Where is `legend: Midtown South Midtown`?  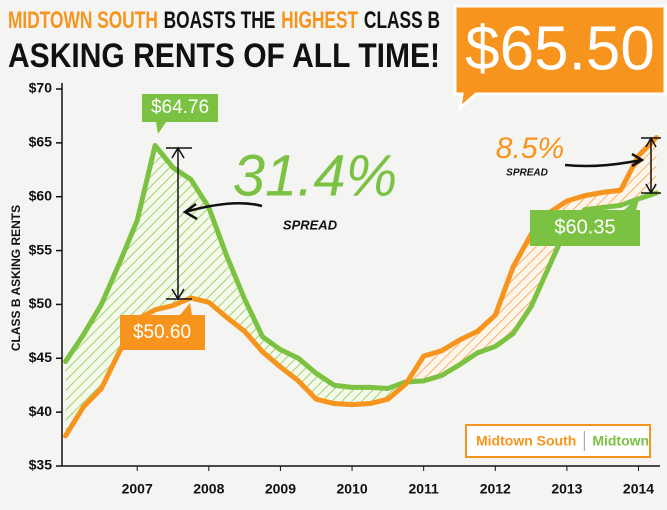 legend: Midtown South Midtown is located at coordinates (558, 441).